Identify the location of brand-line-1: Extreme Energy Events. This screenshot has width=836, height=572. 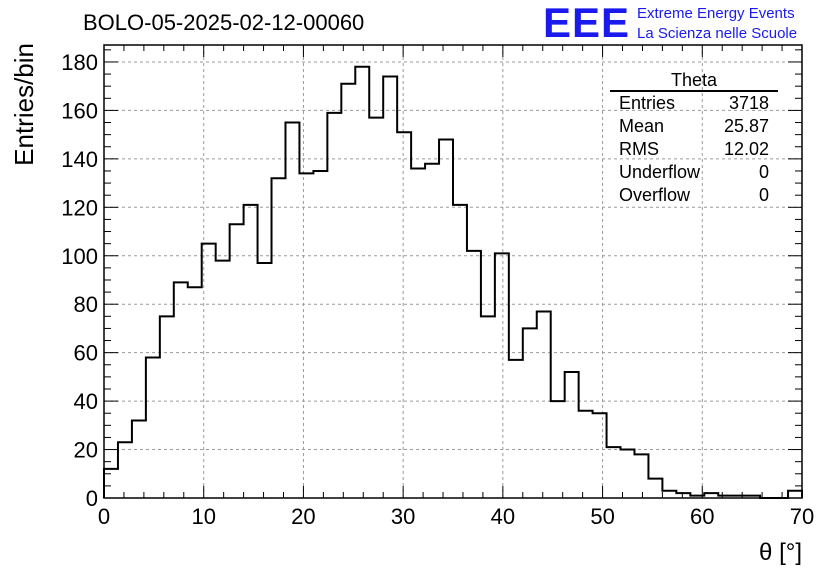
(716, 13).